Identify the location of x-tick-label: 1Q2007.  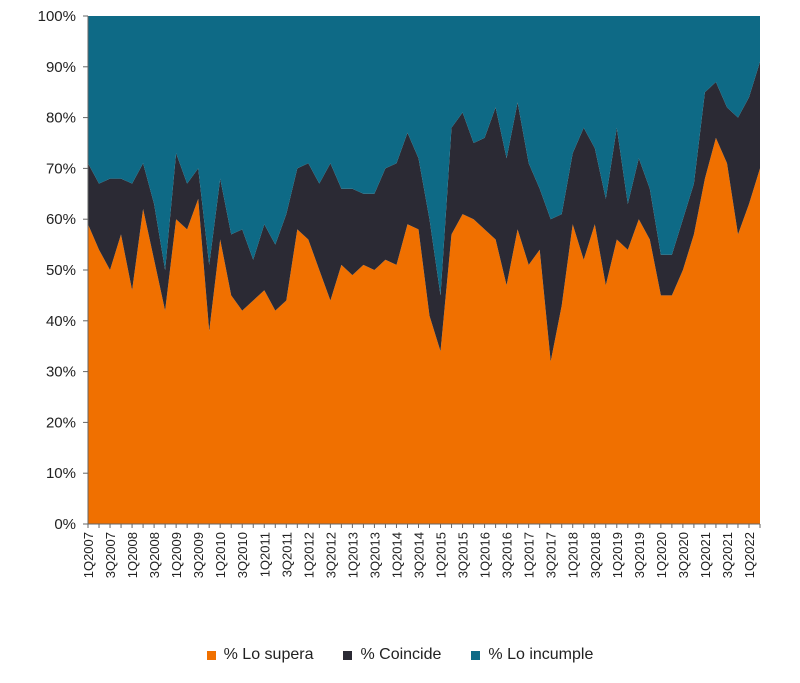
(88, 555).